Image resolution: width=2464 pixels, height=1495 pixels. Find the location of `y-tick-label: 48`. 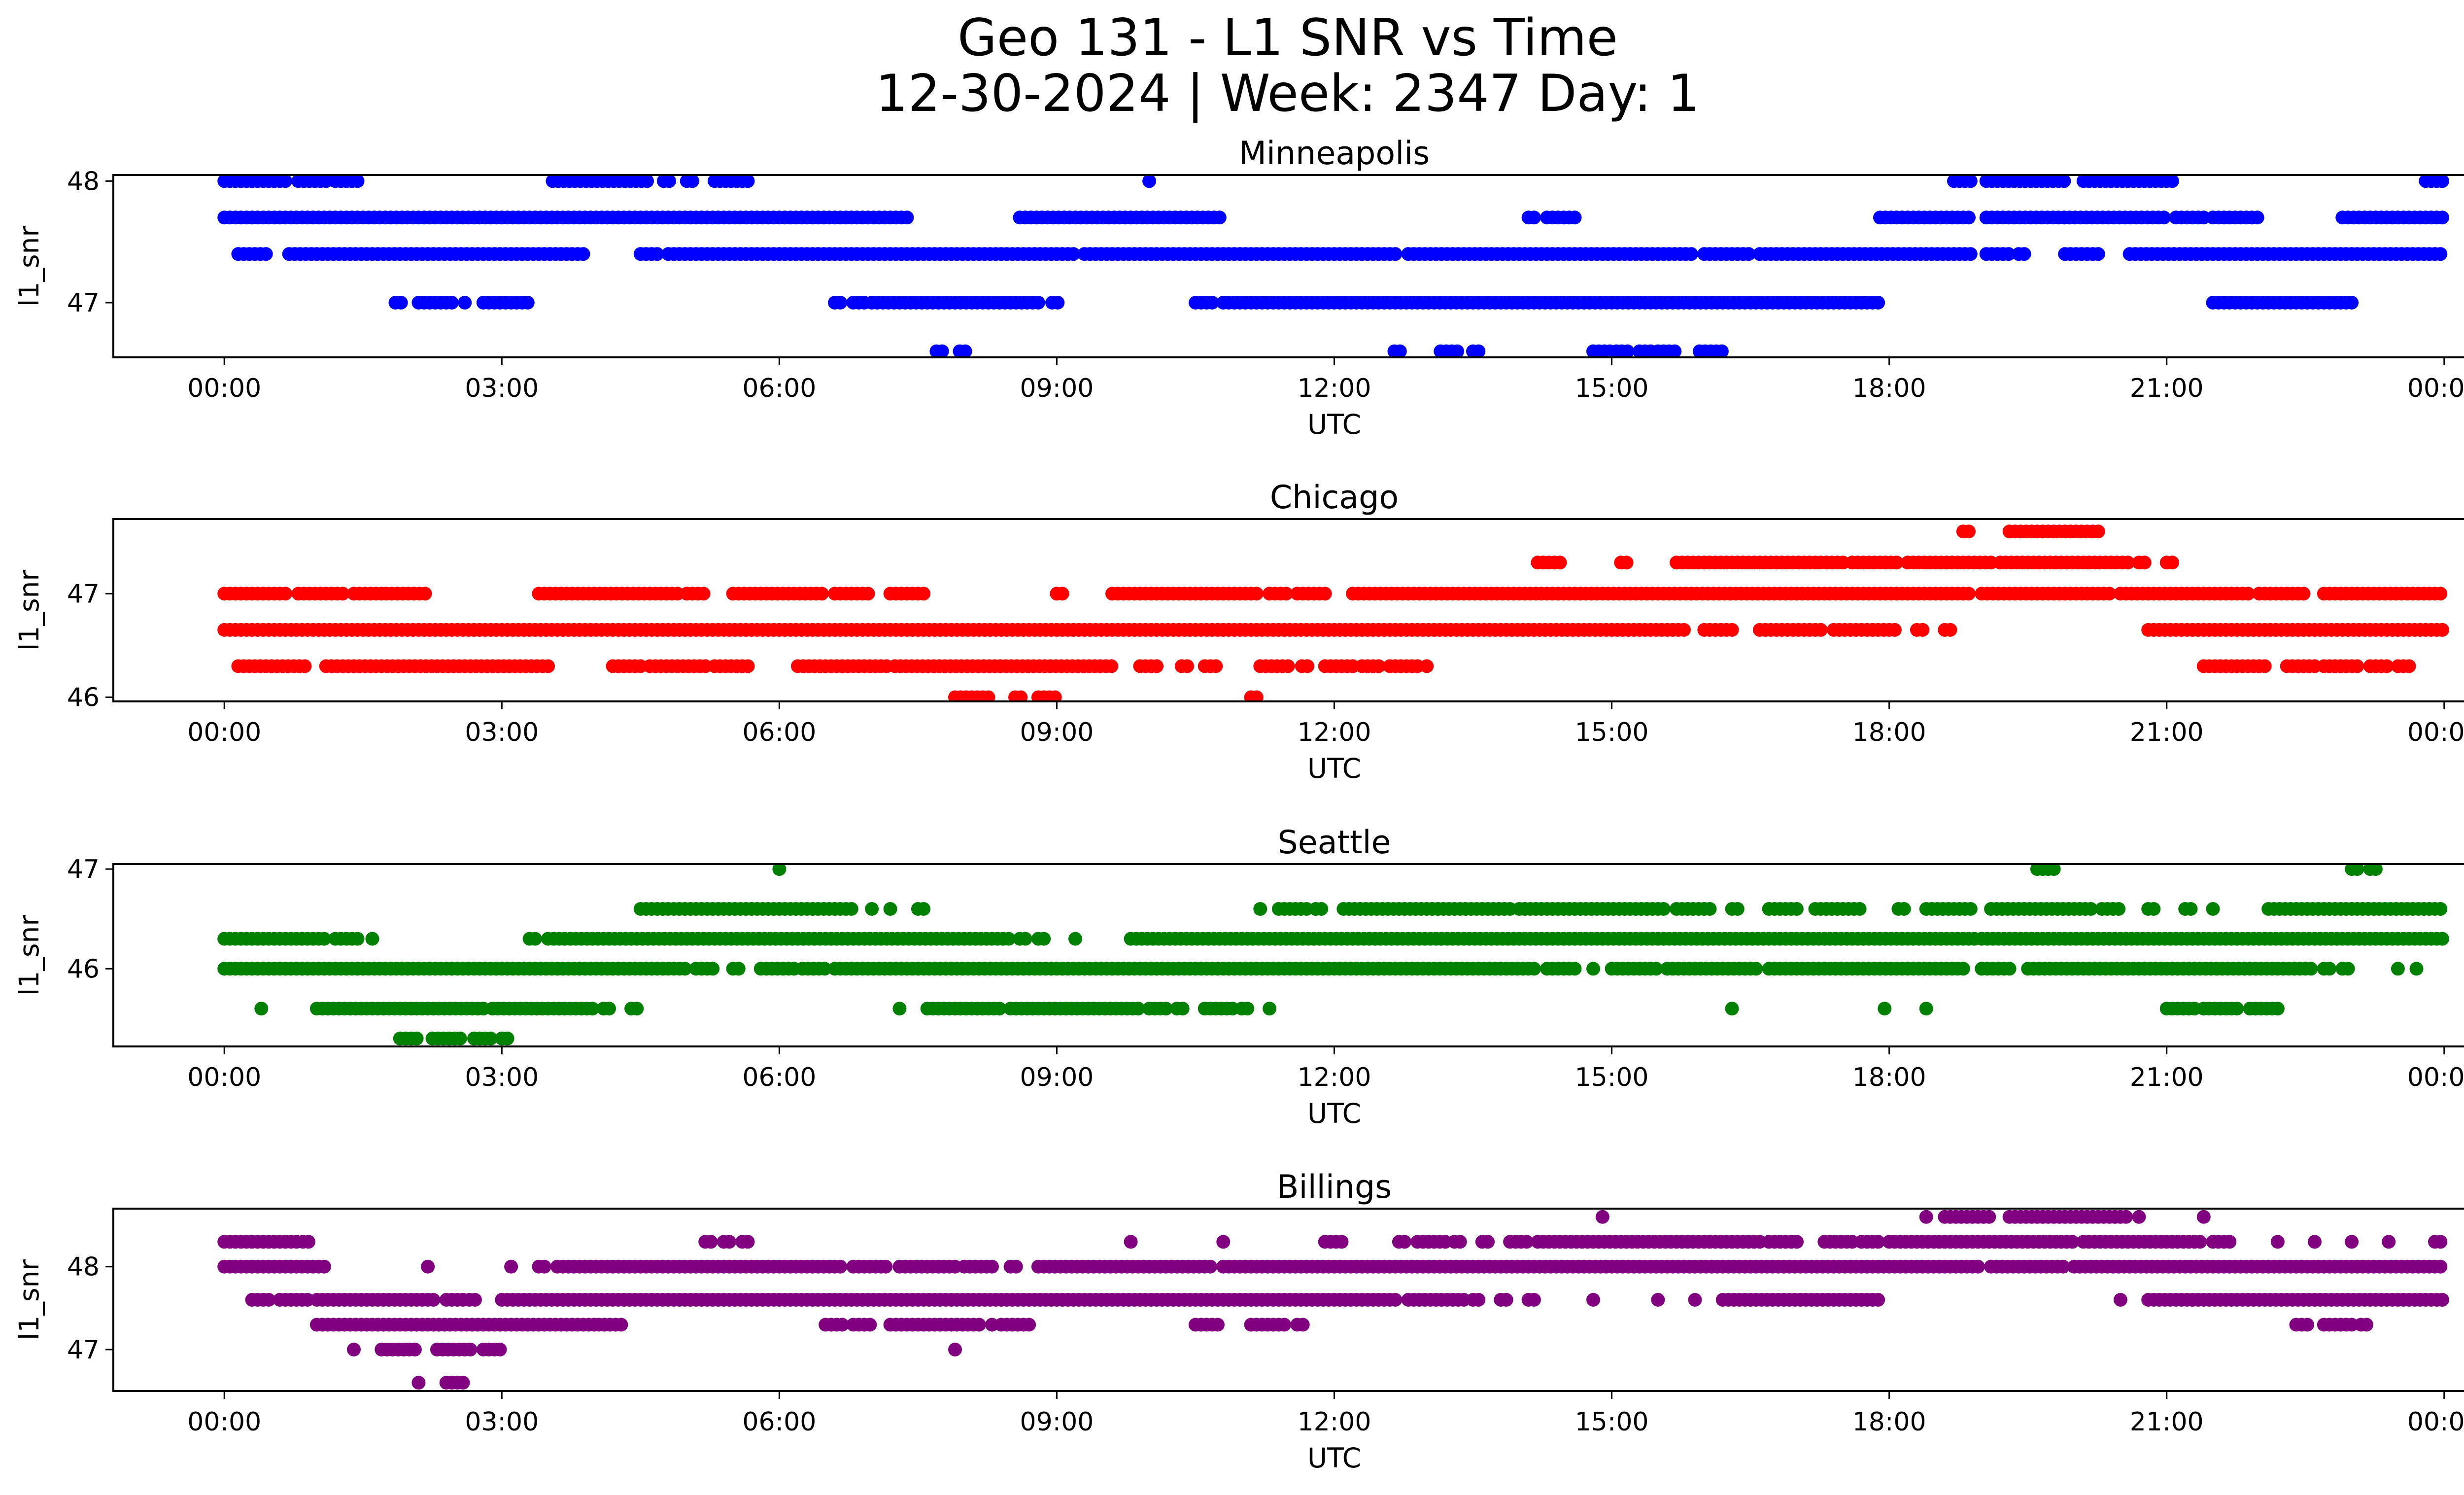

y-tick-label: 48 is located at coordinates (83, 181).